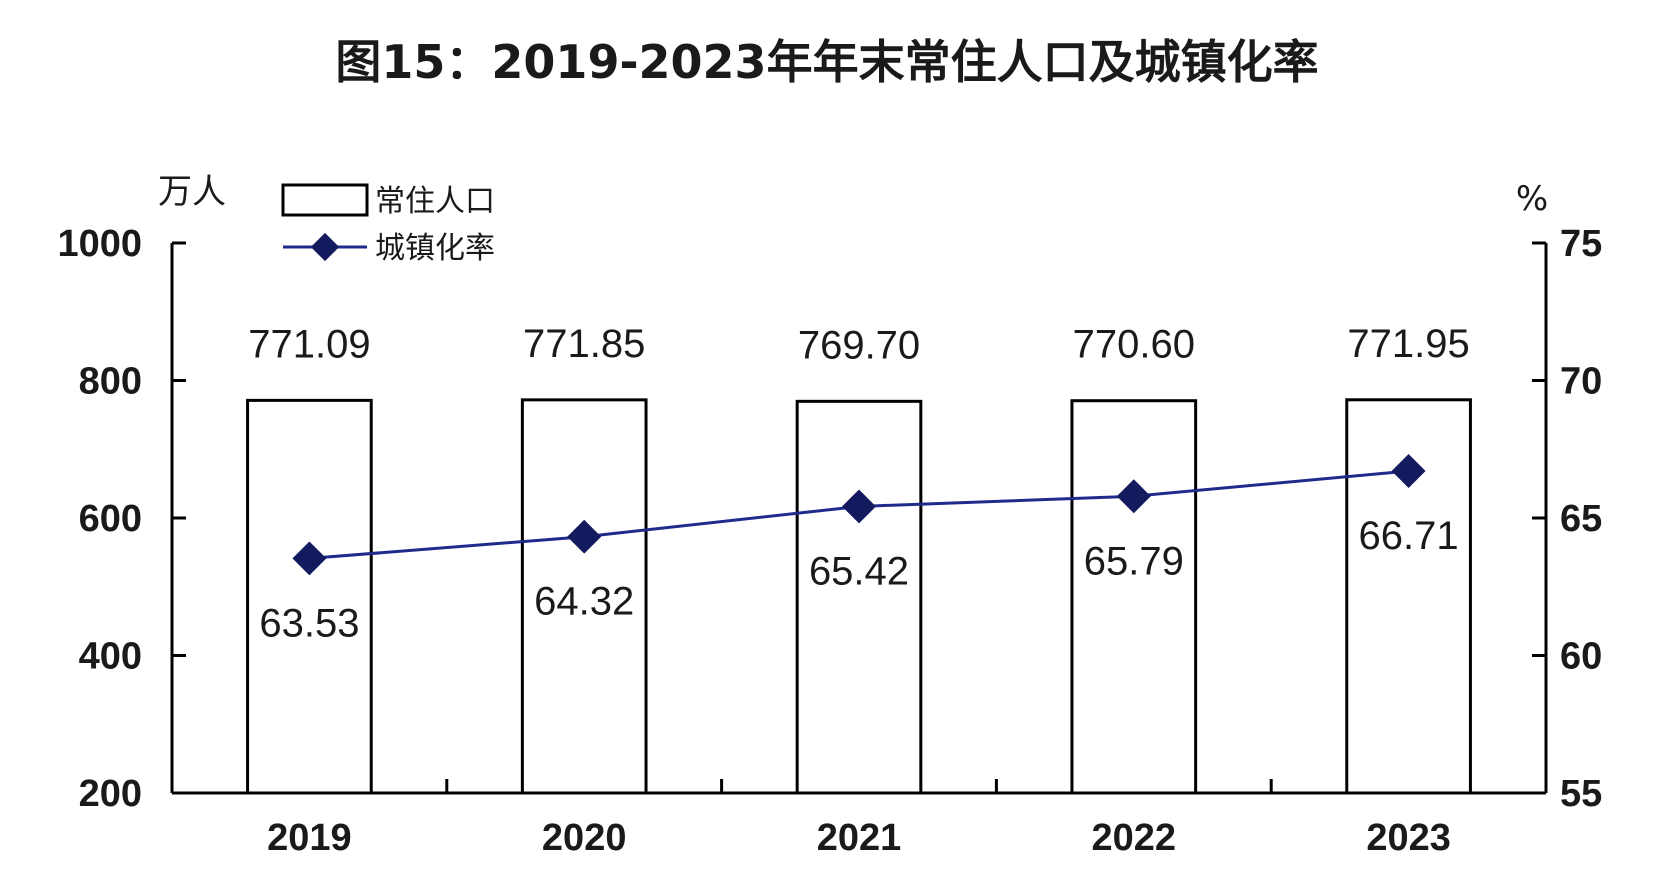 Image resolution: width=1654 pixels, height=885 pixels. What do you see at coordinates (1581, 382) in the screenshot?
I see `right-tick-label: 70` at bounding box center [1581, 382].